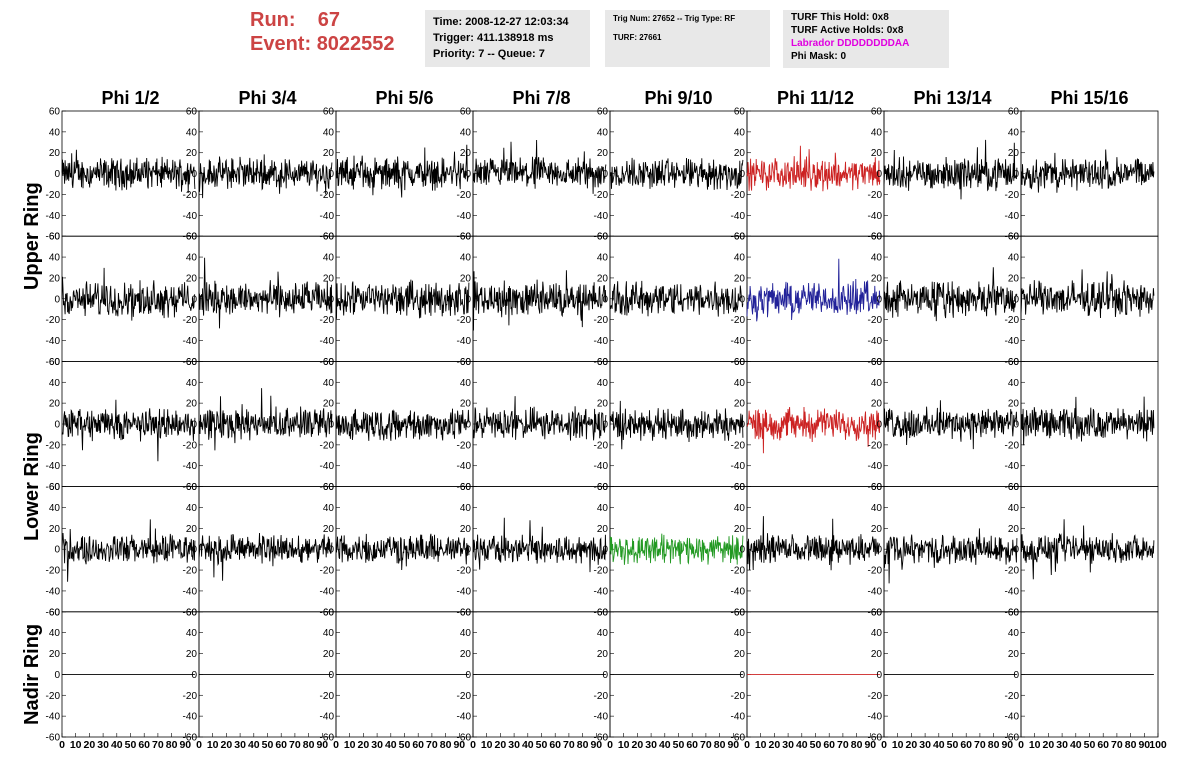 The image size is (1196, 772). I want to click on turf-active-holds-text: TURF Active Holds: 0x8, so click(847, 30).